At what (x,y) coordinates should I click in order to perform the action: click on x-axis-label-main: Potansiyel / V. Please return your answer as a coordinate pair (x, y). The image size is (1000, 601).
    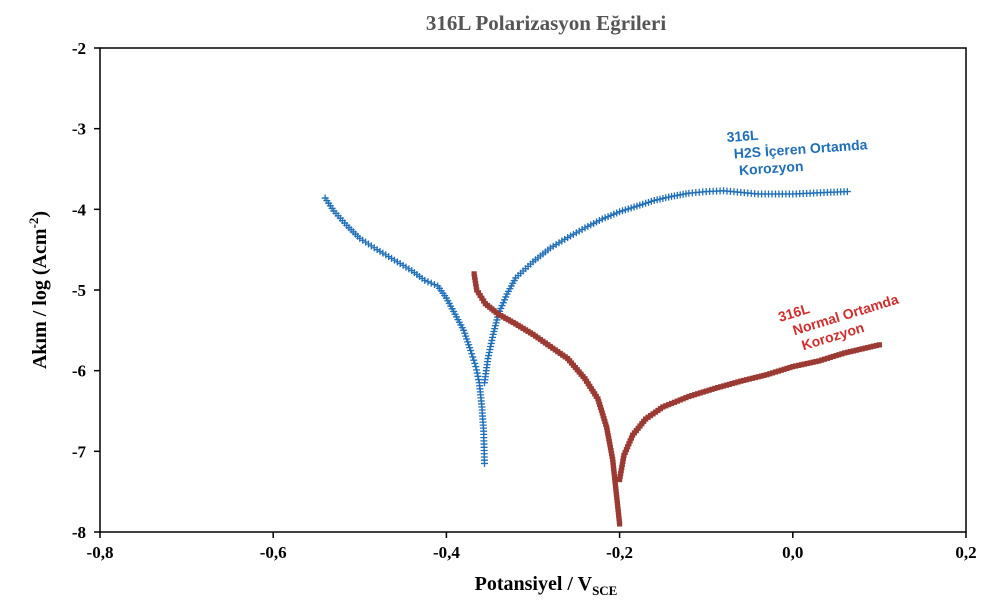
    Looking at the image, I should click on (534, 584).